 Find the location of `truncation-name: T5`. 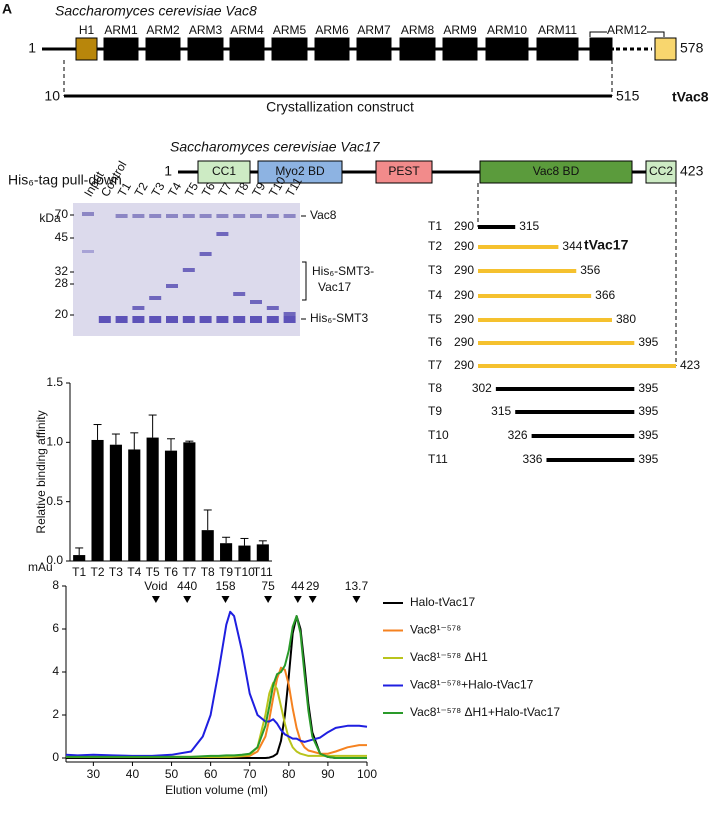

truncation-name: T5 is located at coordinates (435, 319).